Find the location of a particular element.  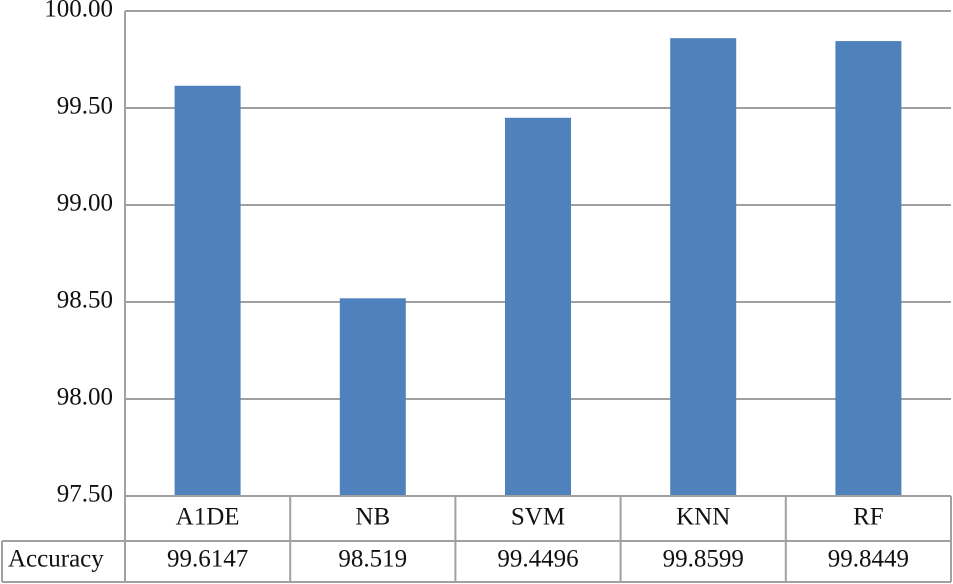

y-tick-label: 98.00 is located at coordinates (85, 397).